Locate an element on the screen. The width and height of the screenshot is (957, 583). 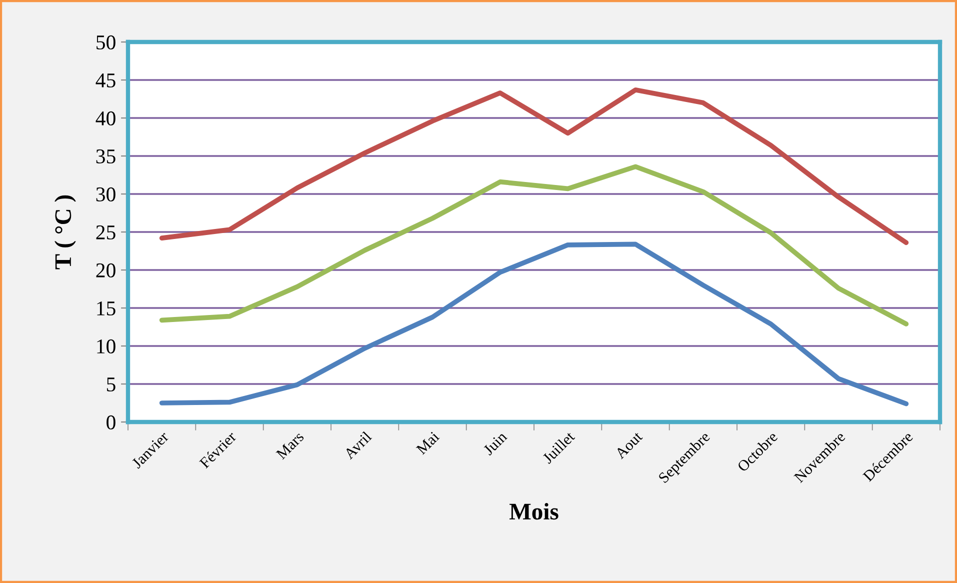
y-tick-label: 15 is located at coordinates (106, 308).